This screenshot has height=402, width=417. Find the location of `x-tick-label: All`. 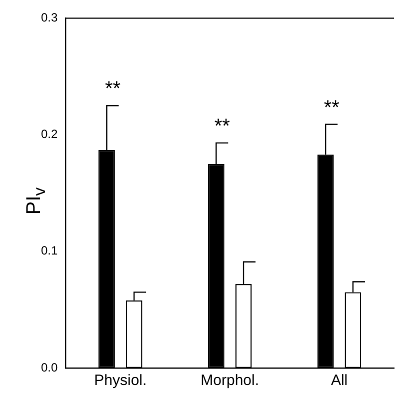

x-tick-label: All is located at coordinates (339, 381).